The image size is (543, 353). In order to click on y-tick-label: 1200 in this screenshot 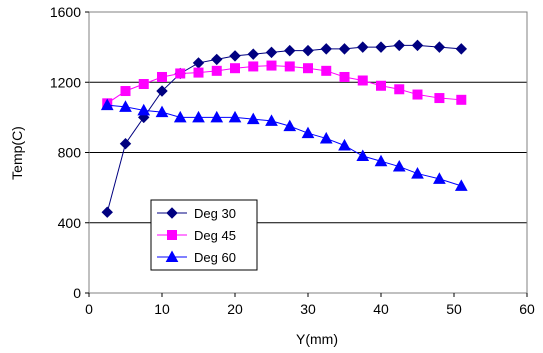, I will do `click(65, 82)`.